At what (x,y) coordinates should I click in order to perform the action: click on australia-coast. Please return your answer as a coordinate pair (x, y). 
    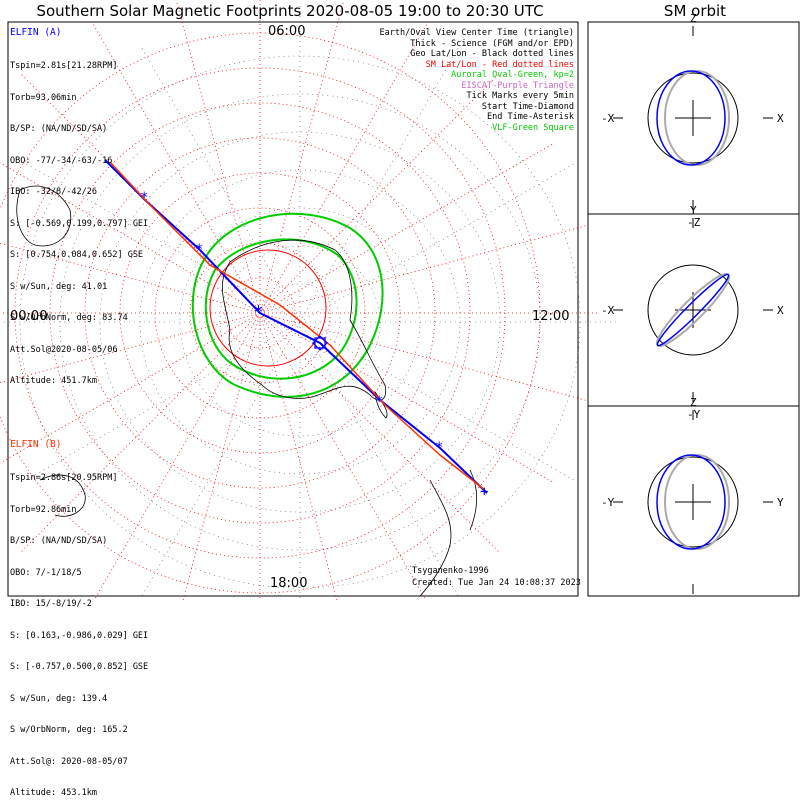
    Looking at the image, I should click on (44, 216).